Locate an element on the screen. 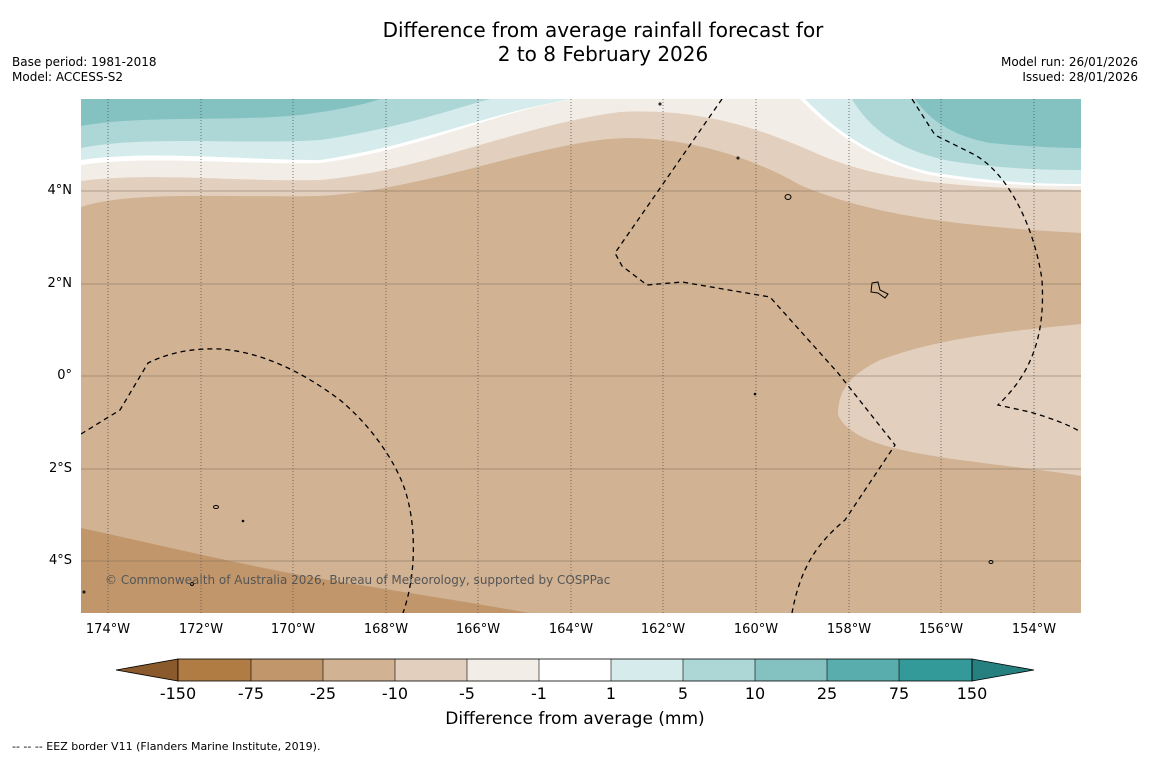  model-name: Model: ACCESS-S2 is located at coordinates (68, 77).